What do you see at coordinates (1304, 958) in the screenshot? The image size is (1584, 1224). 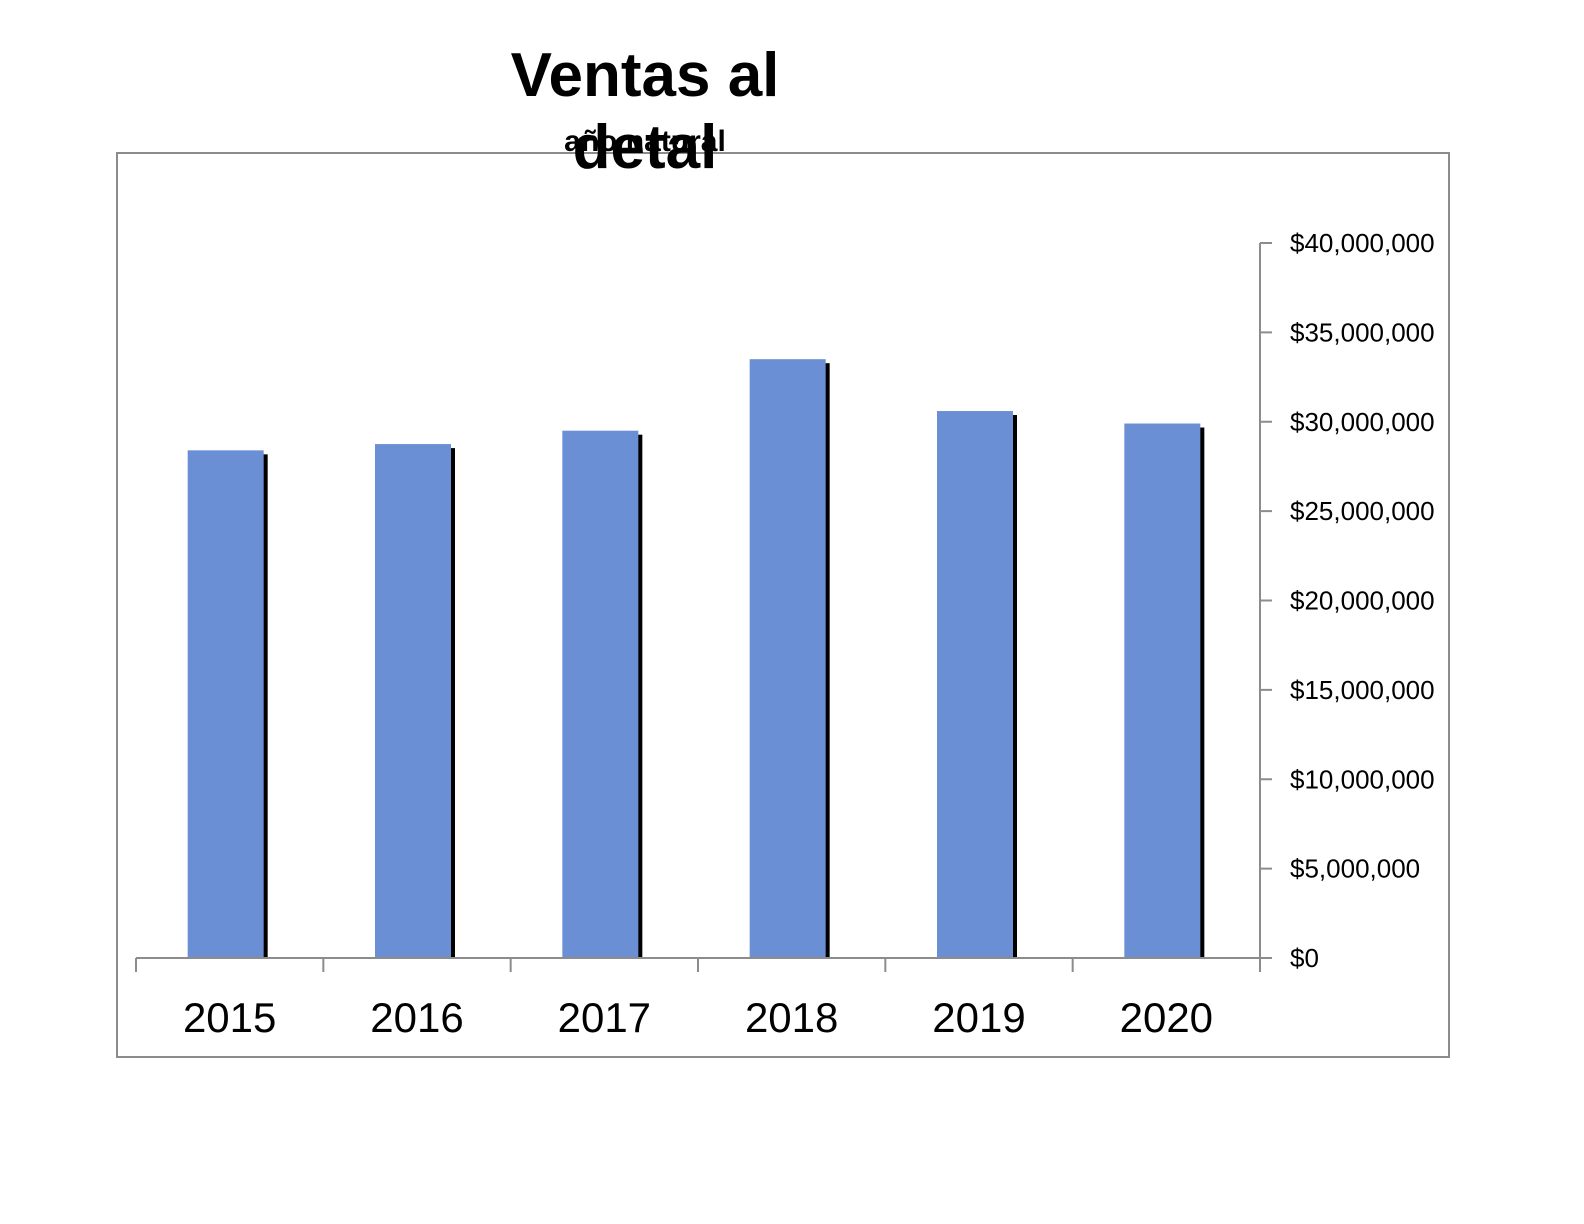 I see `y-tick-label: $0` at bounding box center [1304, 958].